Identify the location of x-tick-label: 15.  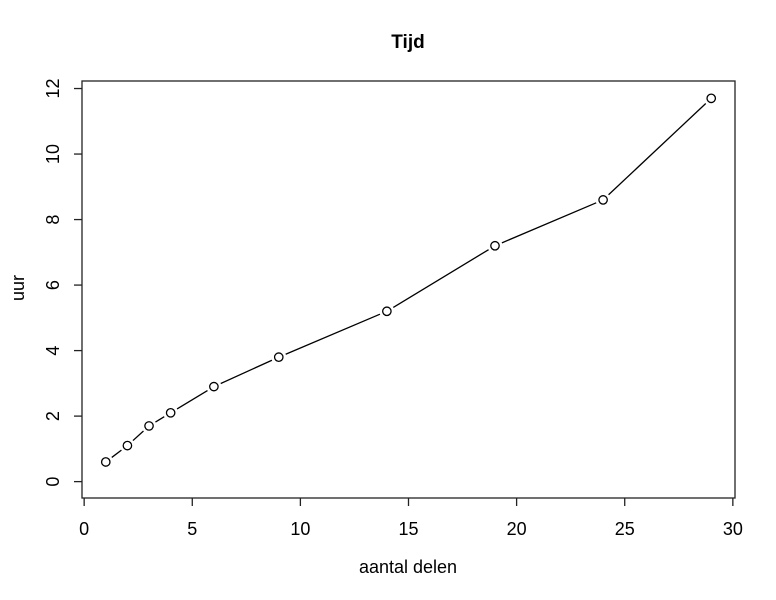
(408, 529).